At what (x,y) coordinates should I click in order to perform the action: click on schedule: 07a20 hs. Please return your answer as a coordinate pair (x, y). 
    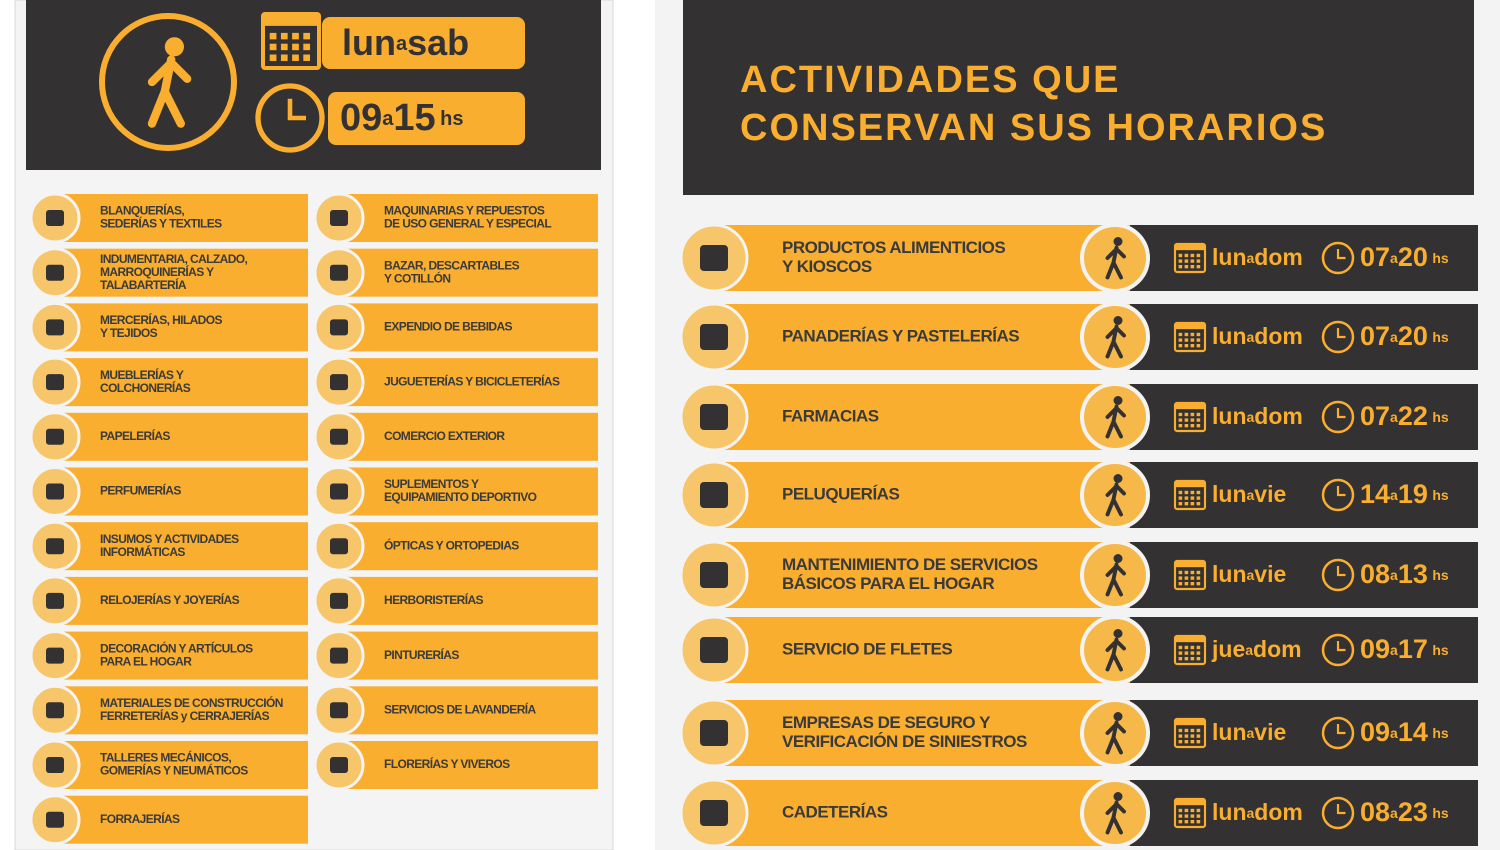
    Looking at the image, I should click on (1404, 257).